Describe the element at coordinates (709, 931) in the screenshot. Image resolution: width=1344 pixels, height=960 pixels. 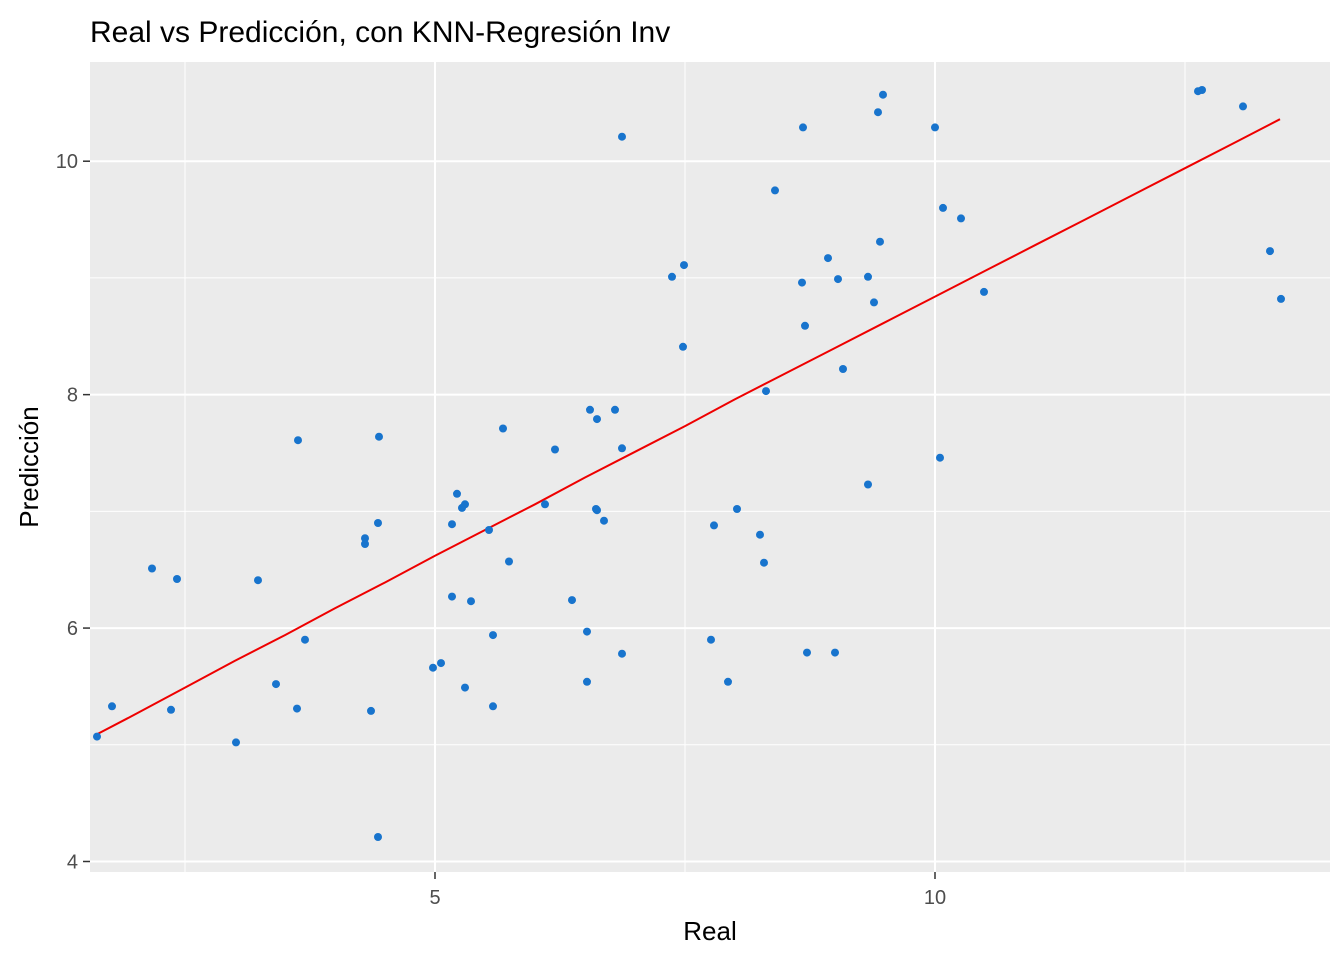
I see `x-axis-title: Real` at that location.